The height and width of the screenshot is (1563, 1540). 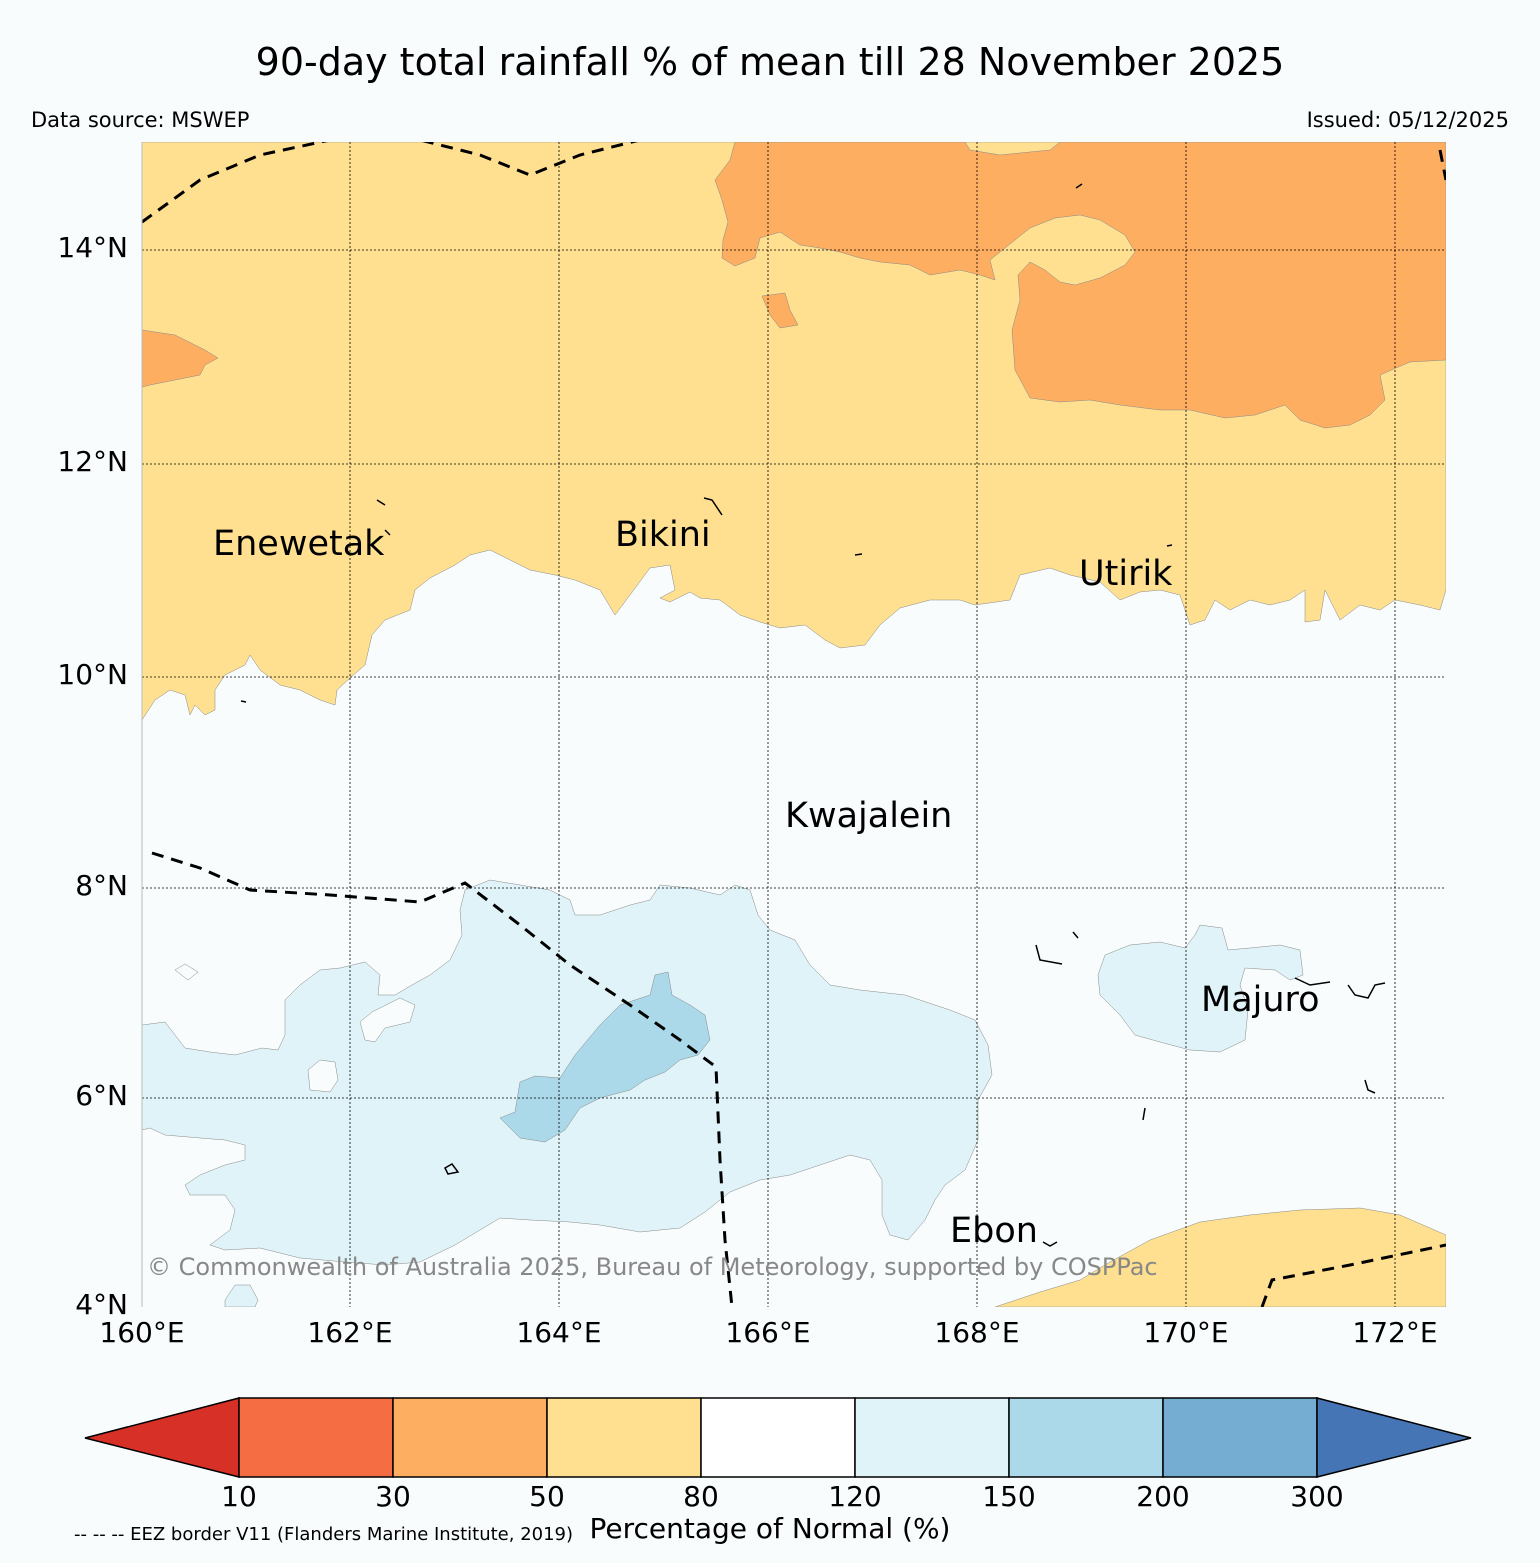 I want to click on region-30-50-west, so click(x=180, y=358).